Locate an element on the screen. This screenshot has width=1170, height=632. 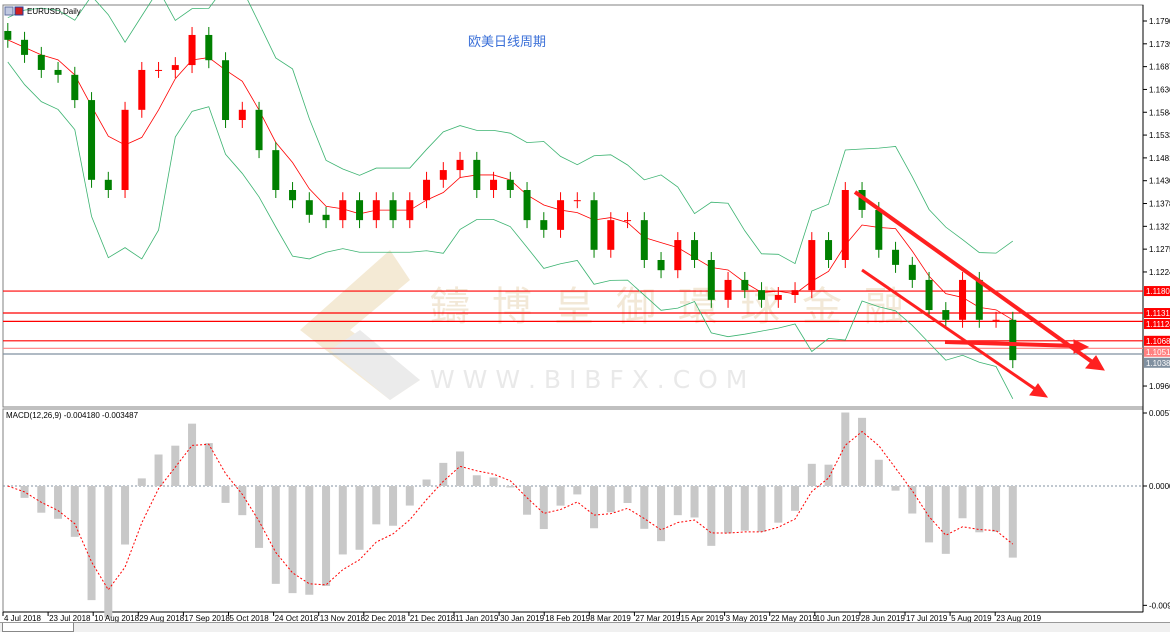
time-tick-label: 4 Jul 2018 is located at coordinates (22, 618).